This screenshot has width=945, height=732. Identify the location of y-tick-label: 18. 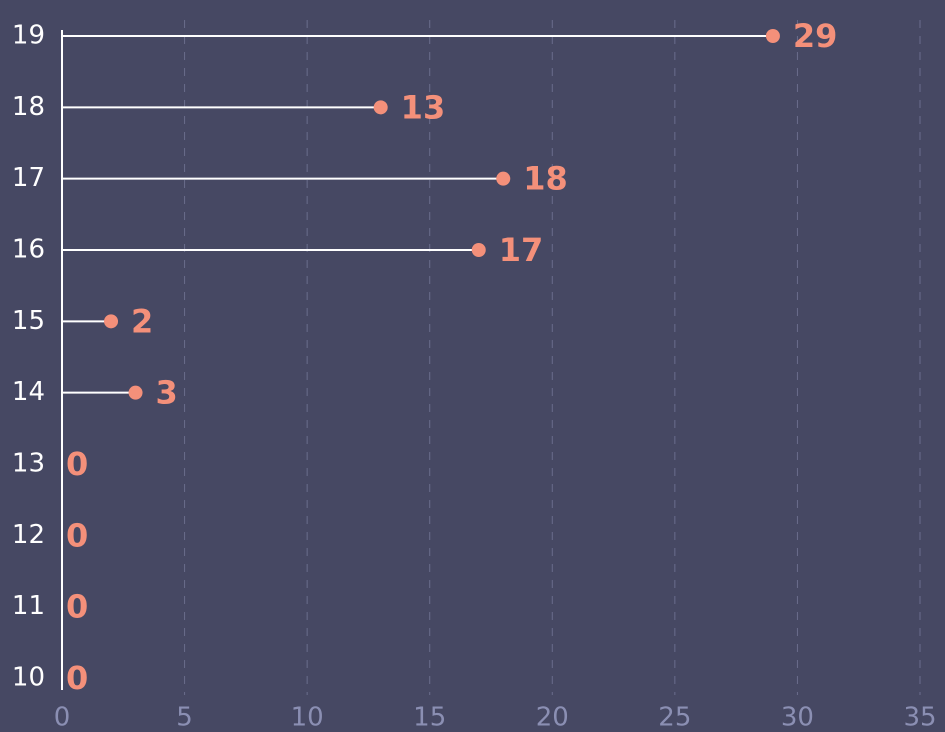
(28, 107).